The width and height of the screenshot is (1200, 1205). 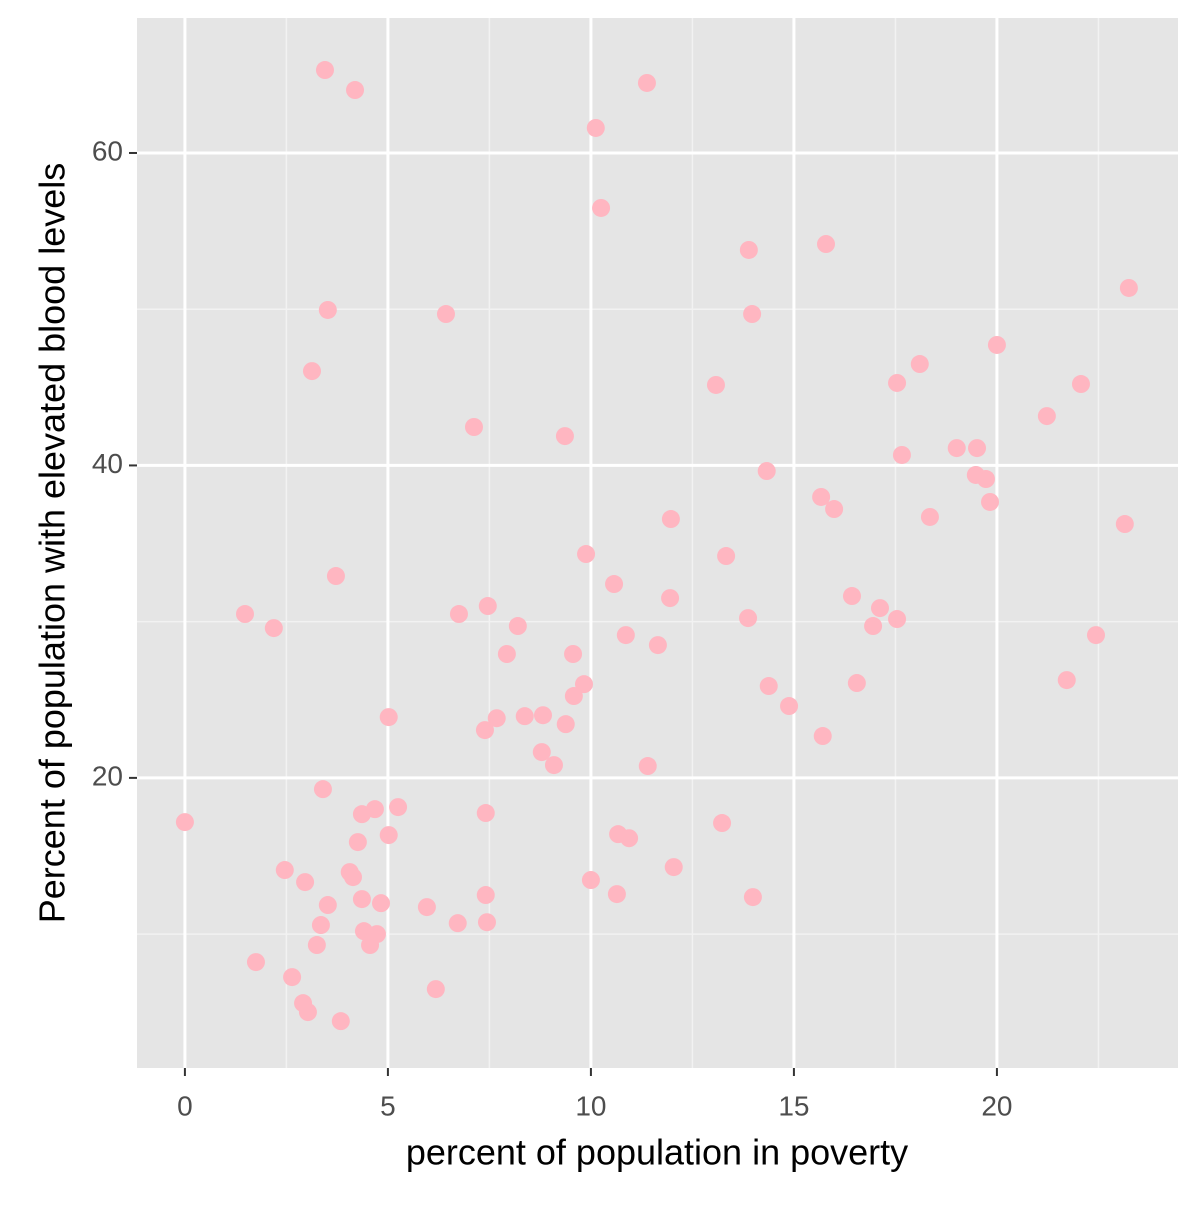 What do you see at coordinates (107, 775) in the screenshot?
I see `y-tick-label: 20` at bounding box center [107, 775].